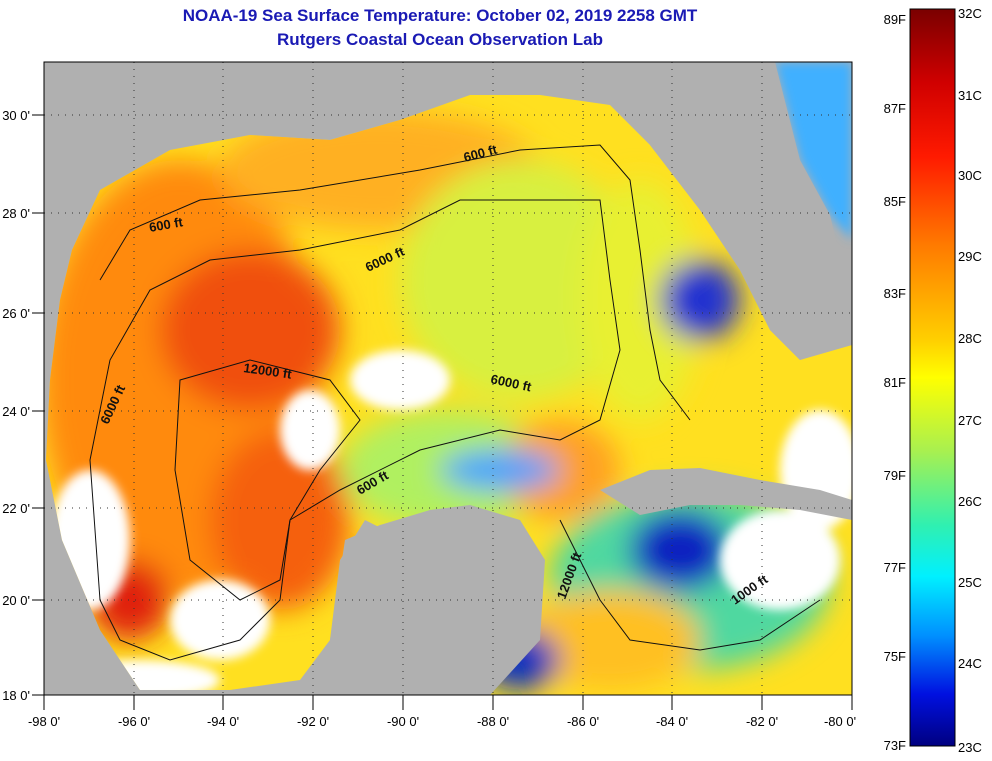 This screenshot has height=761, width=992. Describe the element at coordinates (895, 656) in the screenshot. I see `colorbar-f-label: 75F` at that location.